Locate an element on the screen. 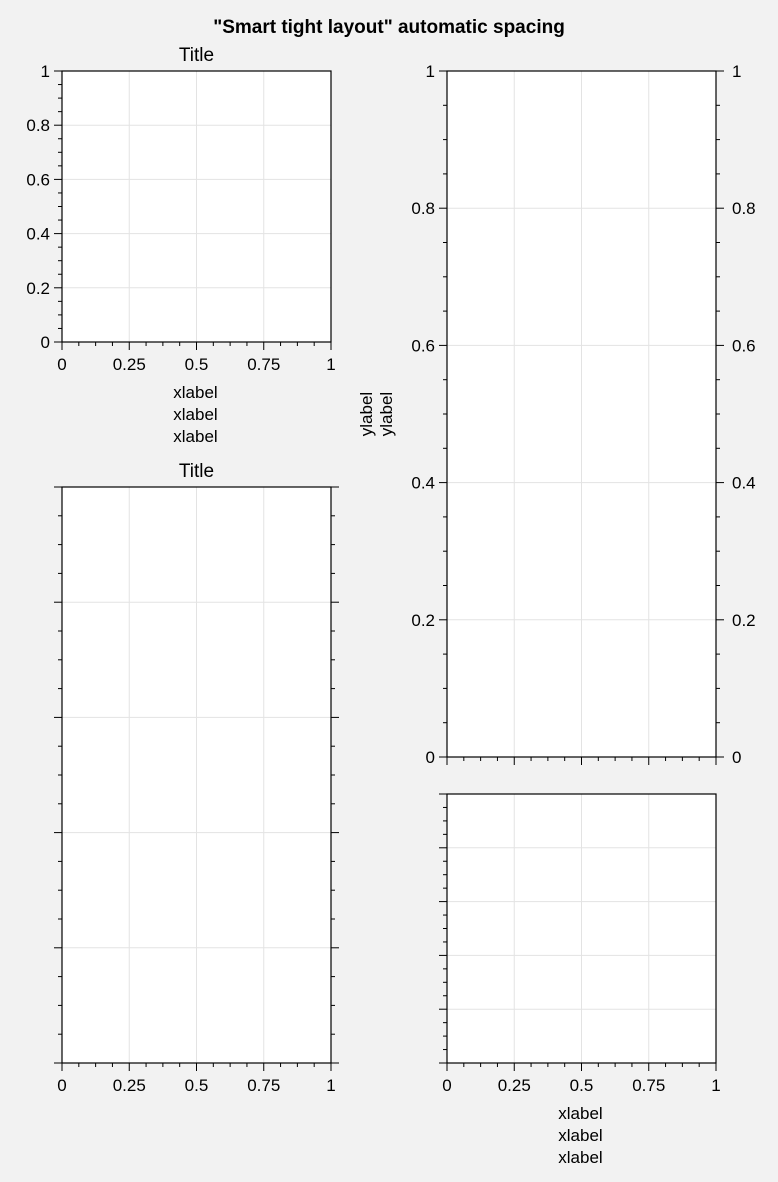 The height and width of the screenshot is (1182, 778). suptitle: "Smart tight layout" automatic spacing is located at coordinates (389, 27).